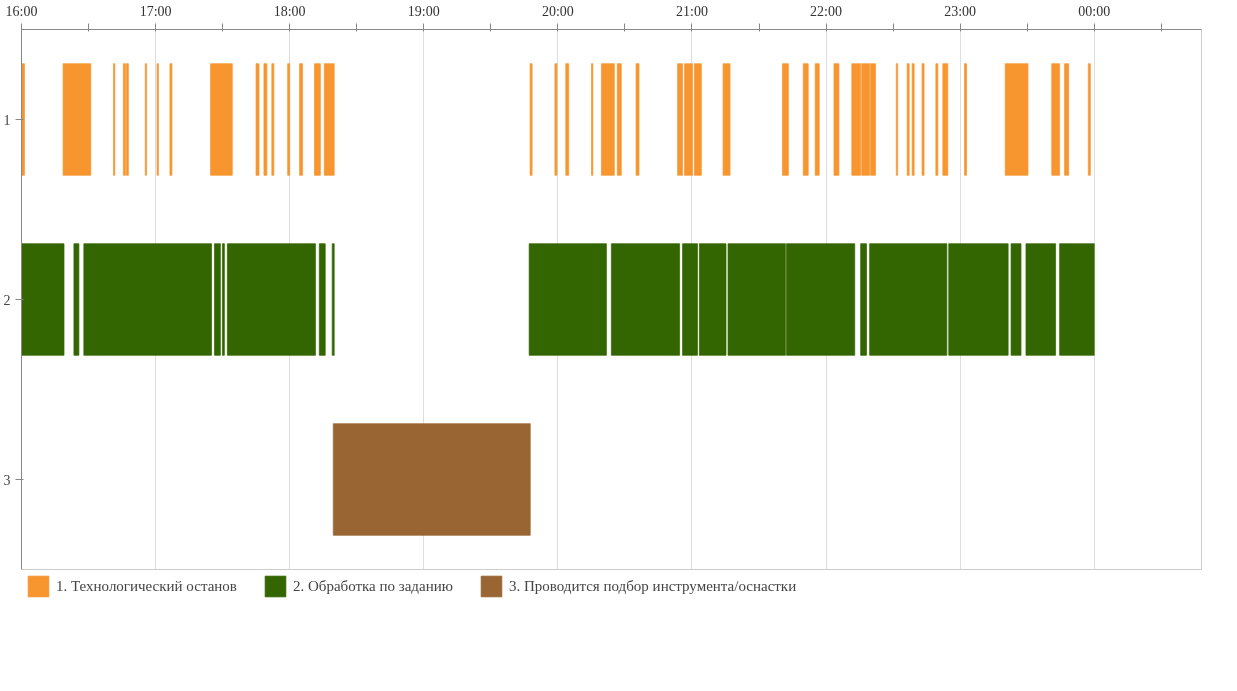 This screenshot has width=1237, height=691. What do you see at coordinates (7, 300) in the screenshot?
I see `y-tick-label: 2` at bounding box center [7, 300].